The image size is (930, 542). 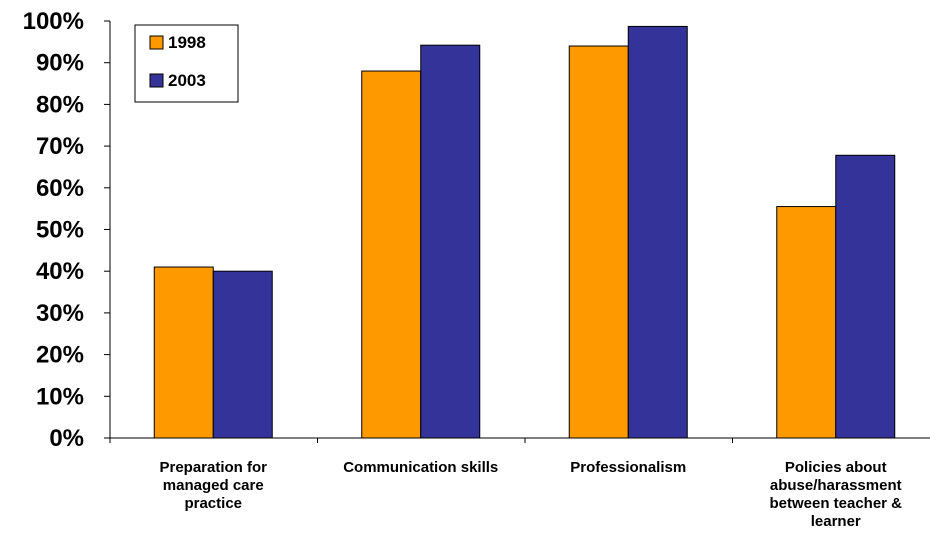 I want to click on x-tick-label: Communication skills, so click(x=420, y=467).